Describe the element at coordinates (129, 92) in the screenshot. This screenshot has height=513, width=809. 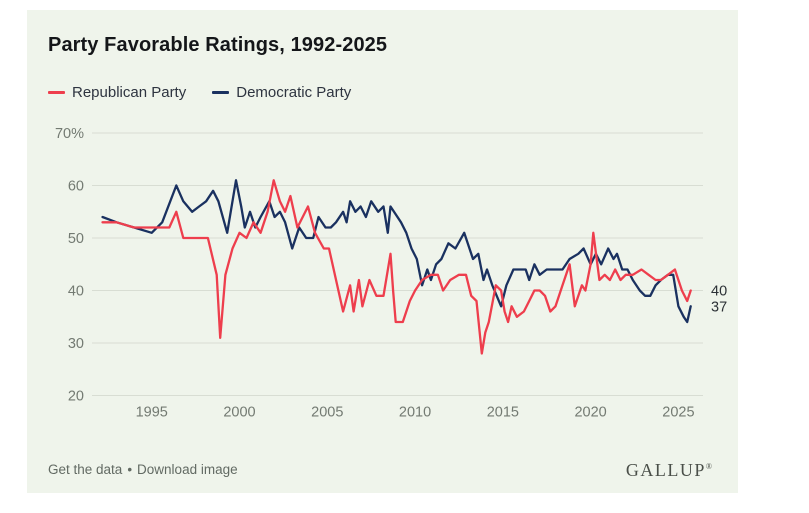
I see `legend-label-republican: Republican Party` at that location.